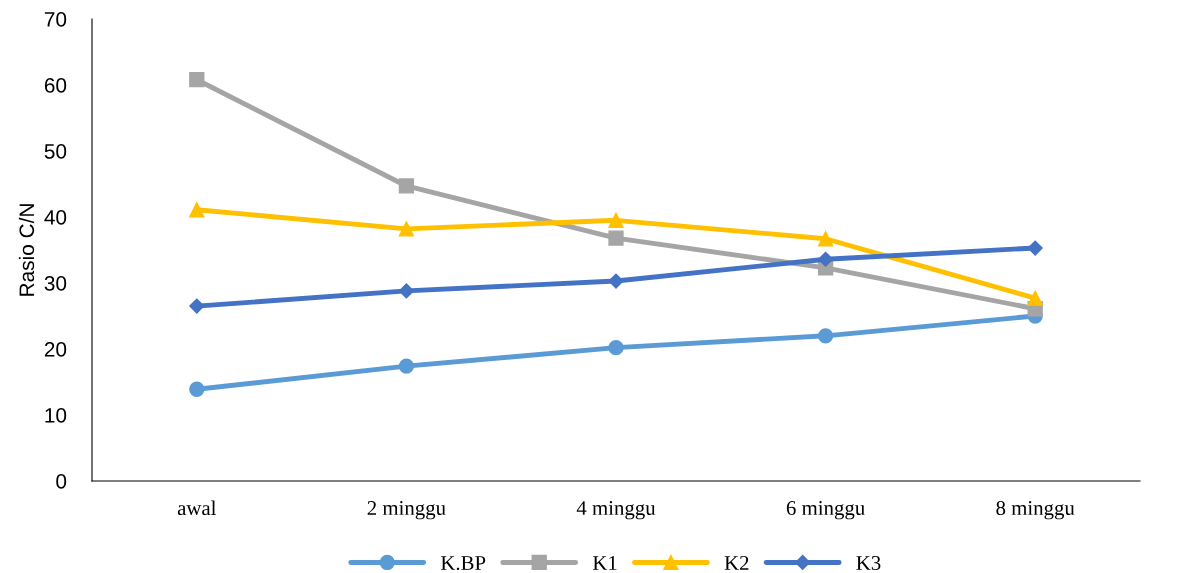 The image size is (1178, 573). What do you see at coordinates (55, 283) in the screenshot?
I see `y-tick-label: 30` at bounding box center [55, 283].